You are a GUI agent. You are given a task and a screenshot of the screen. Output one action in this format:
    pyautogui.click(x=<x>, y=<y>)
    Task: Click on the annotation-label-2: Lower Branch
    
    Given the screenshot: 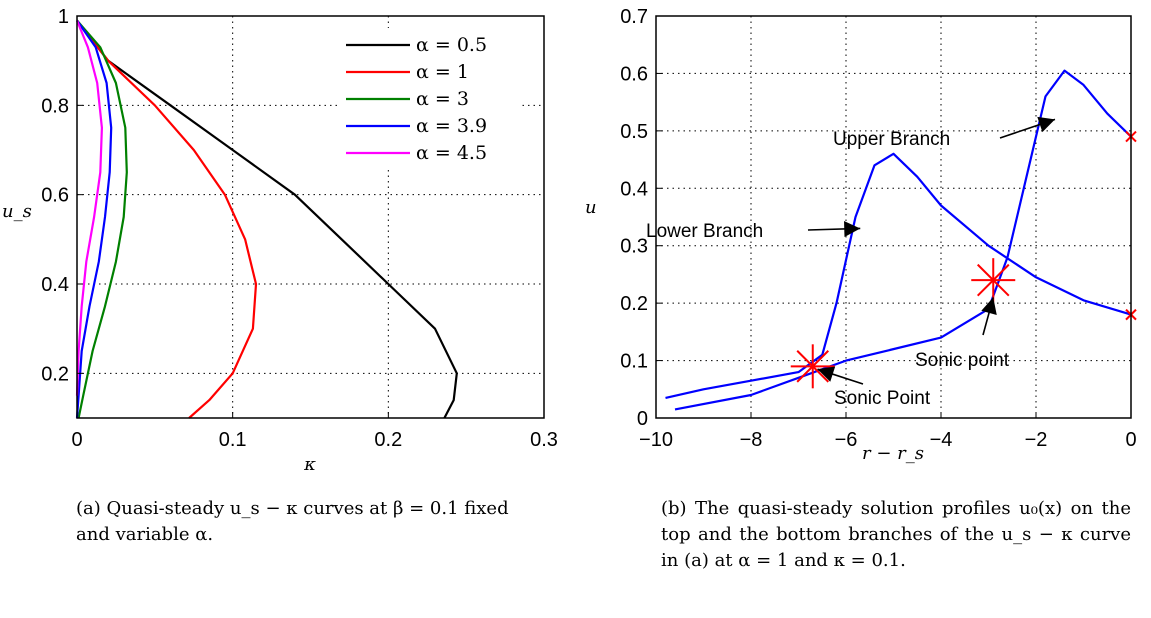 What is the action you would take?
    pyautogui.click(x=704, y=231)
    